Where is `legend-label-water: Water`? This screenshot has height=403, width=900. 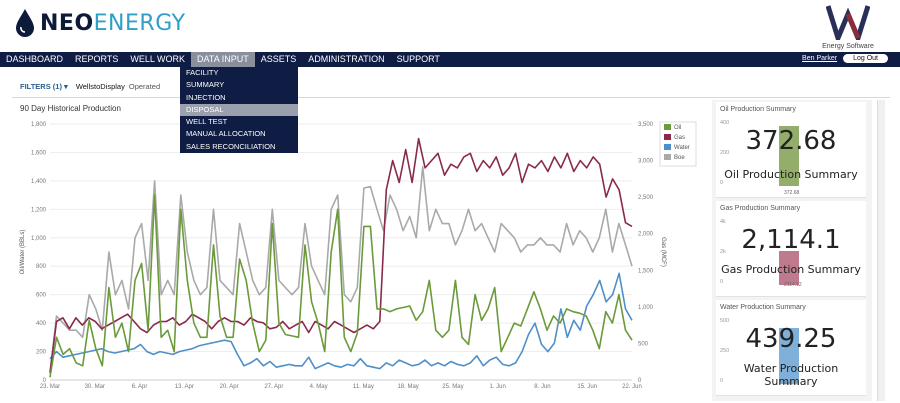
legend-label-water: Water is located at coordinates (682, 148).